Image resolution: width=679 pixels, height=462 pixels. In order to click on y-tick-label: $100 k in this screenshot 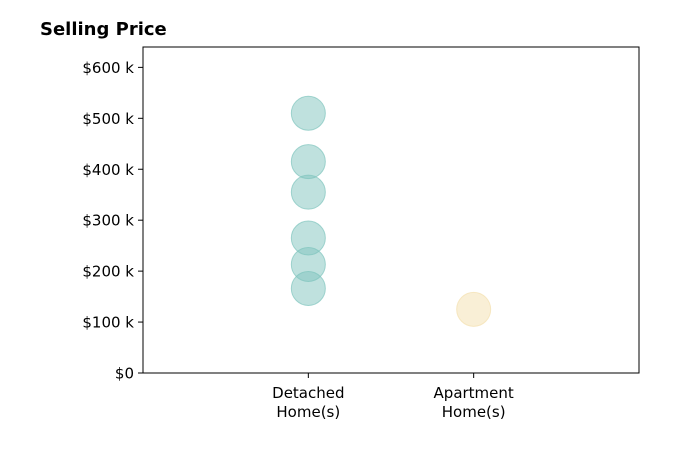, I will do `click(108, 323)`.